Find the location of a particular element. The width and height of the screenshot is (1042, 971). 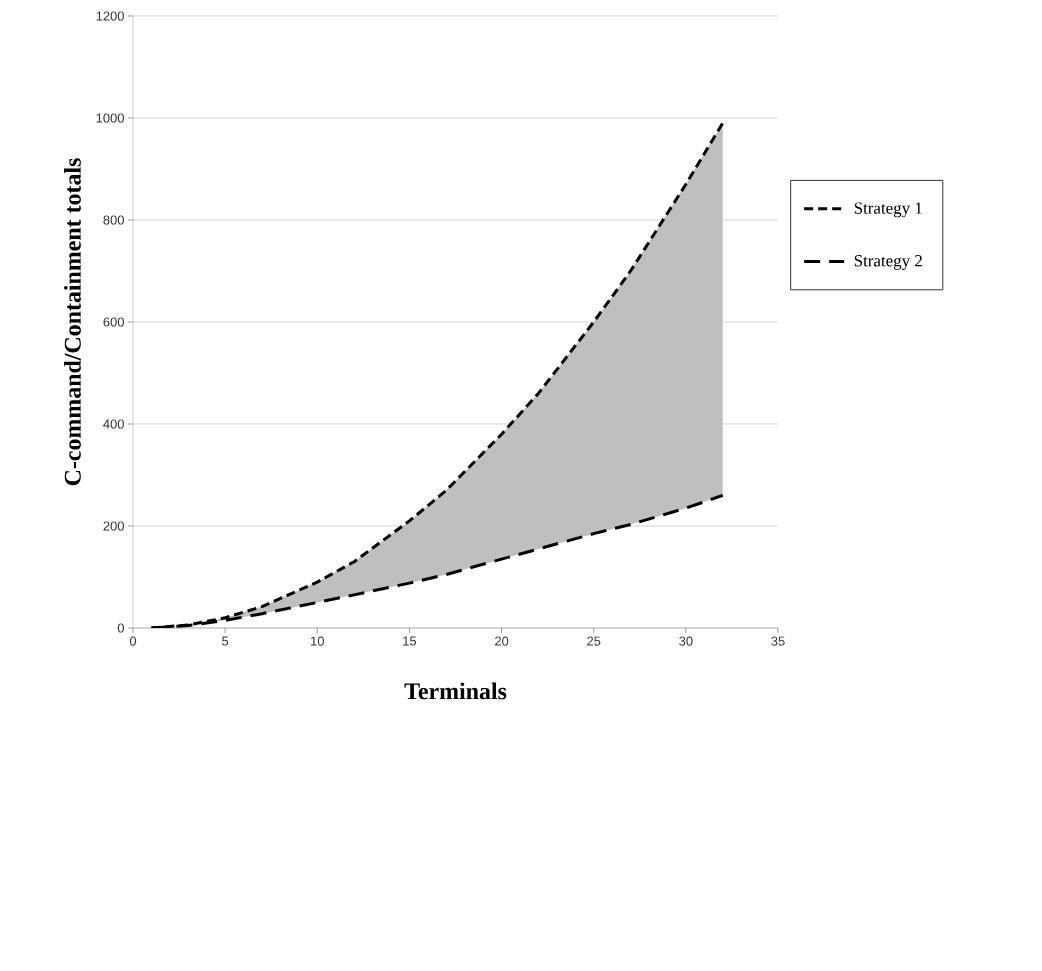

x-tick-label: 15 is located at coordinates (410, 641).